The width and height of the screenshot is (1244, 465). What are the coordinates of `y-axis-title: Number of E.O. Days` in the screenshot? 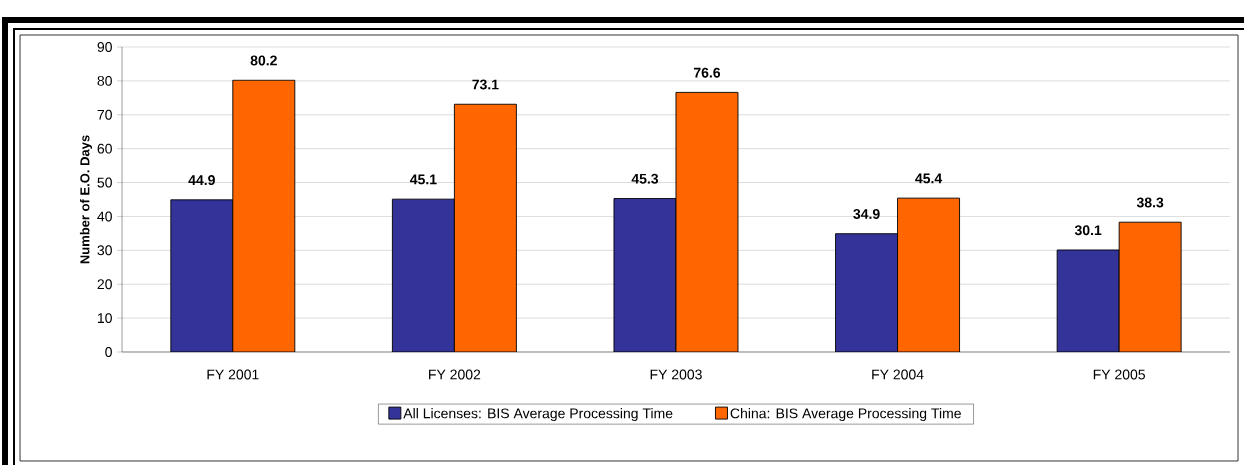 It's located at (86, 199).